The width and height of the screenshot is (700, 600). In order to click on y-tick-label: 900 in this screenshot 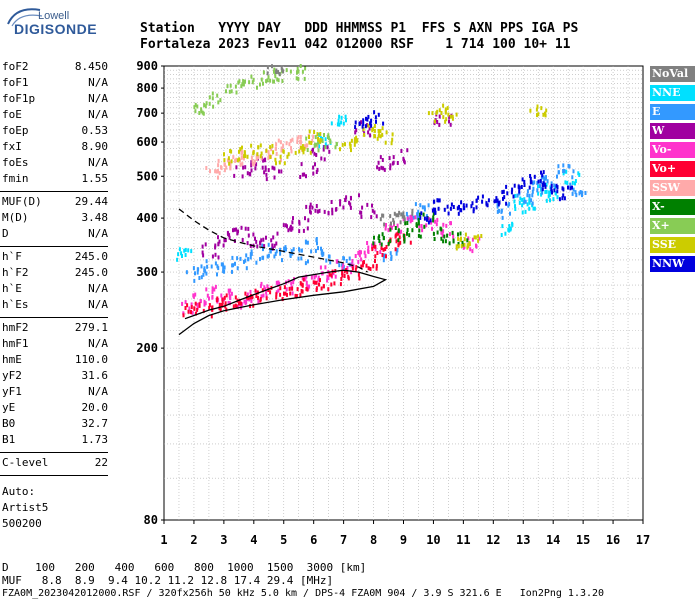, I will do `click(147, 66)`.